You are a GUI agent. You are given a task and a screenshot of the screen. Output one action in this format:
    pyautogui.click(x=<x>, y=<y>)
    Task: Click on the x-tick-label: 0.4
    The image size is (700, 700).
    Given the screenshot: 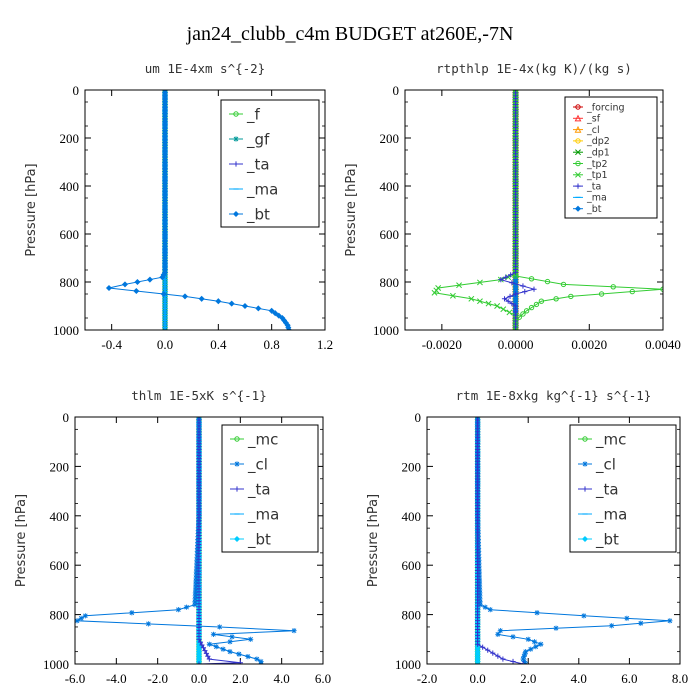 What is the action you would take?
    pyautogui.click(x=218, y=344)
    